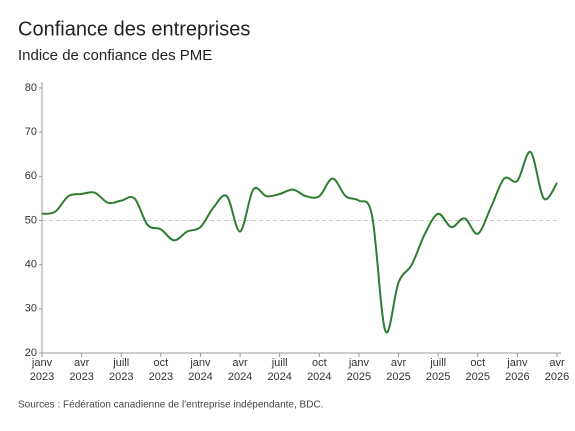 The width and height of the screenshot is (575, 431). I want to click on chart-subtitle: Indice de confiance des PME, so click(115, 55).